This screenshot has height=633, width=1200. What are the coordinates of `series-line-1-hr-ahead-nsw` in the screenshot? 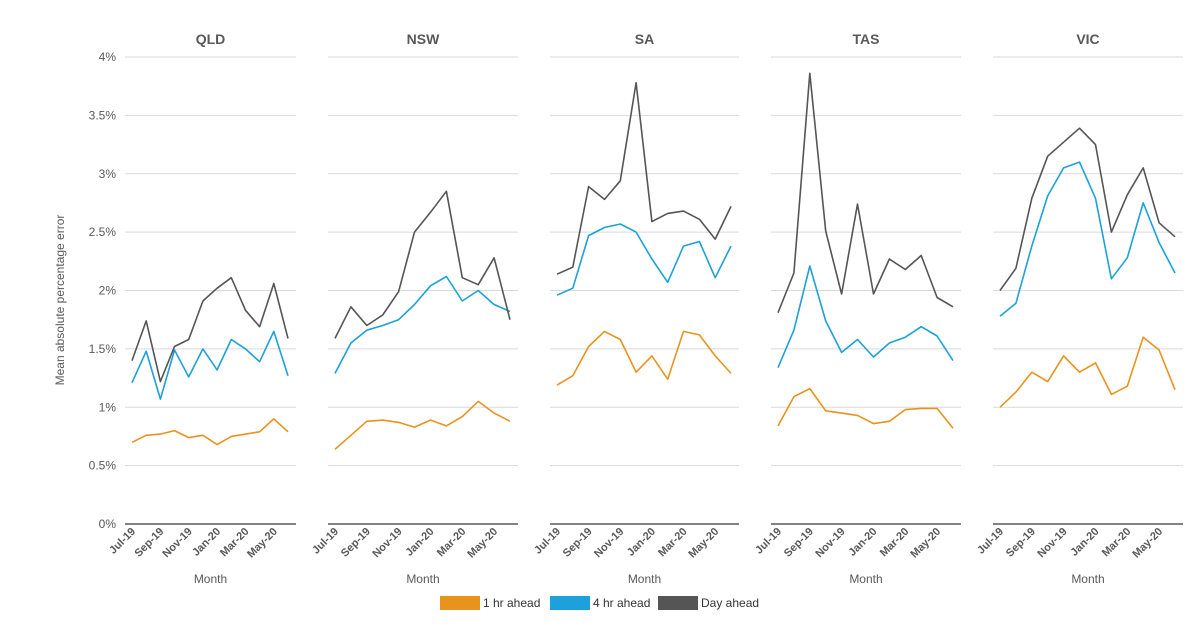 It's located at (422, 425).